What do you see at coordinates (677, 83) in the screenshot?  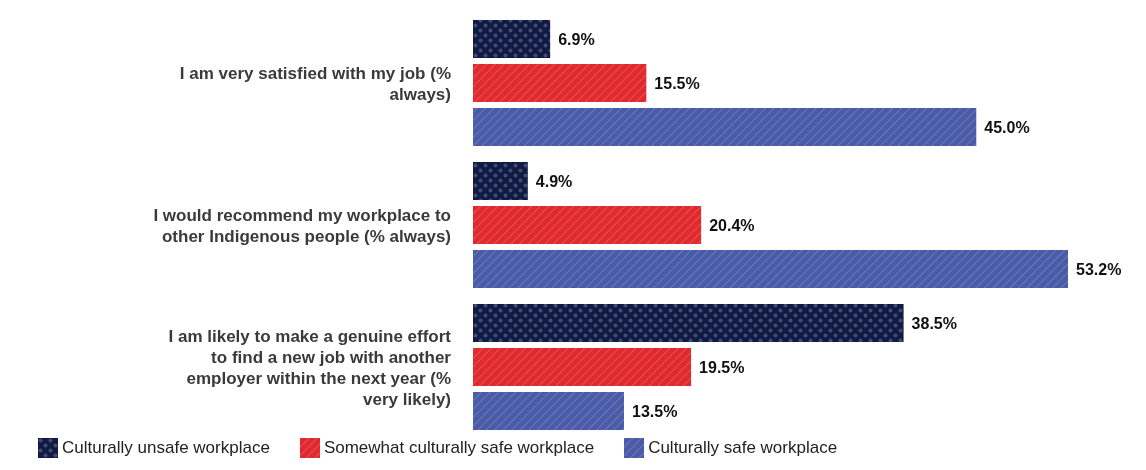 I see `data-label: 15.5%` at bounding box center [677, 83].